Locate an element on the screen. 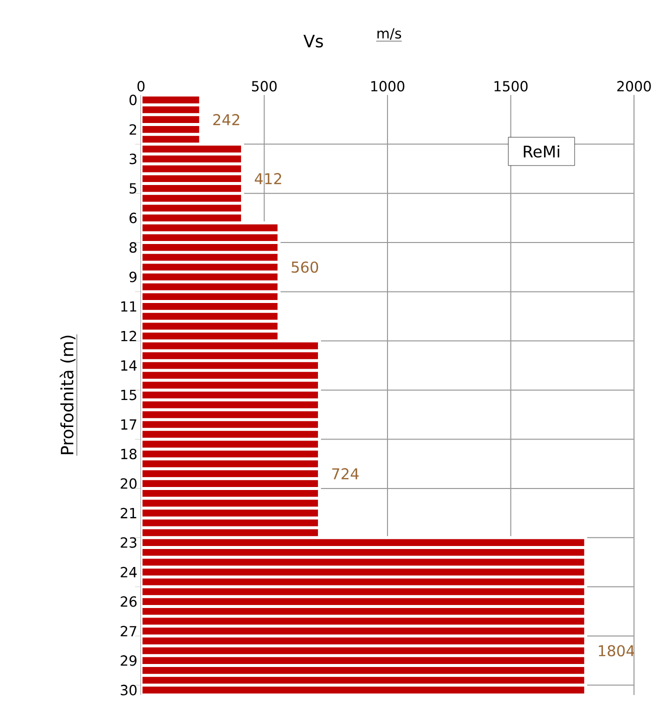  y-tick-label: 29 is located at coordinates (128, 660).